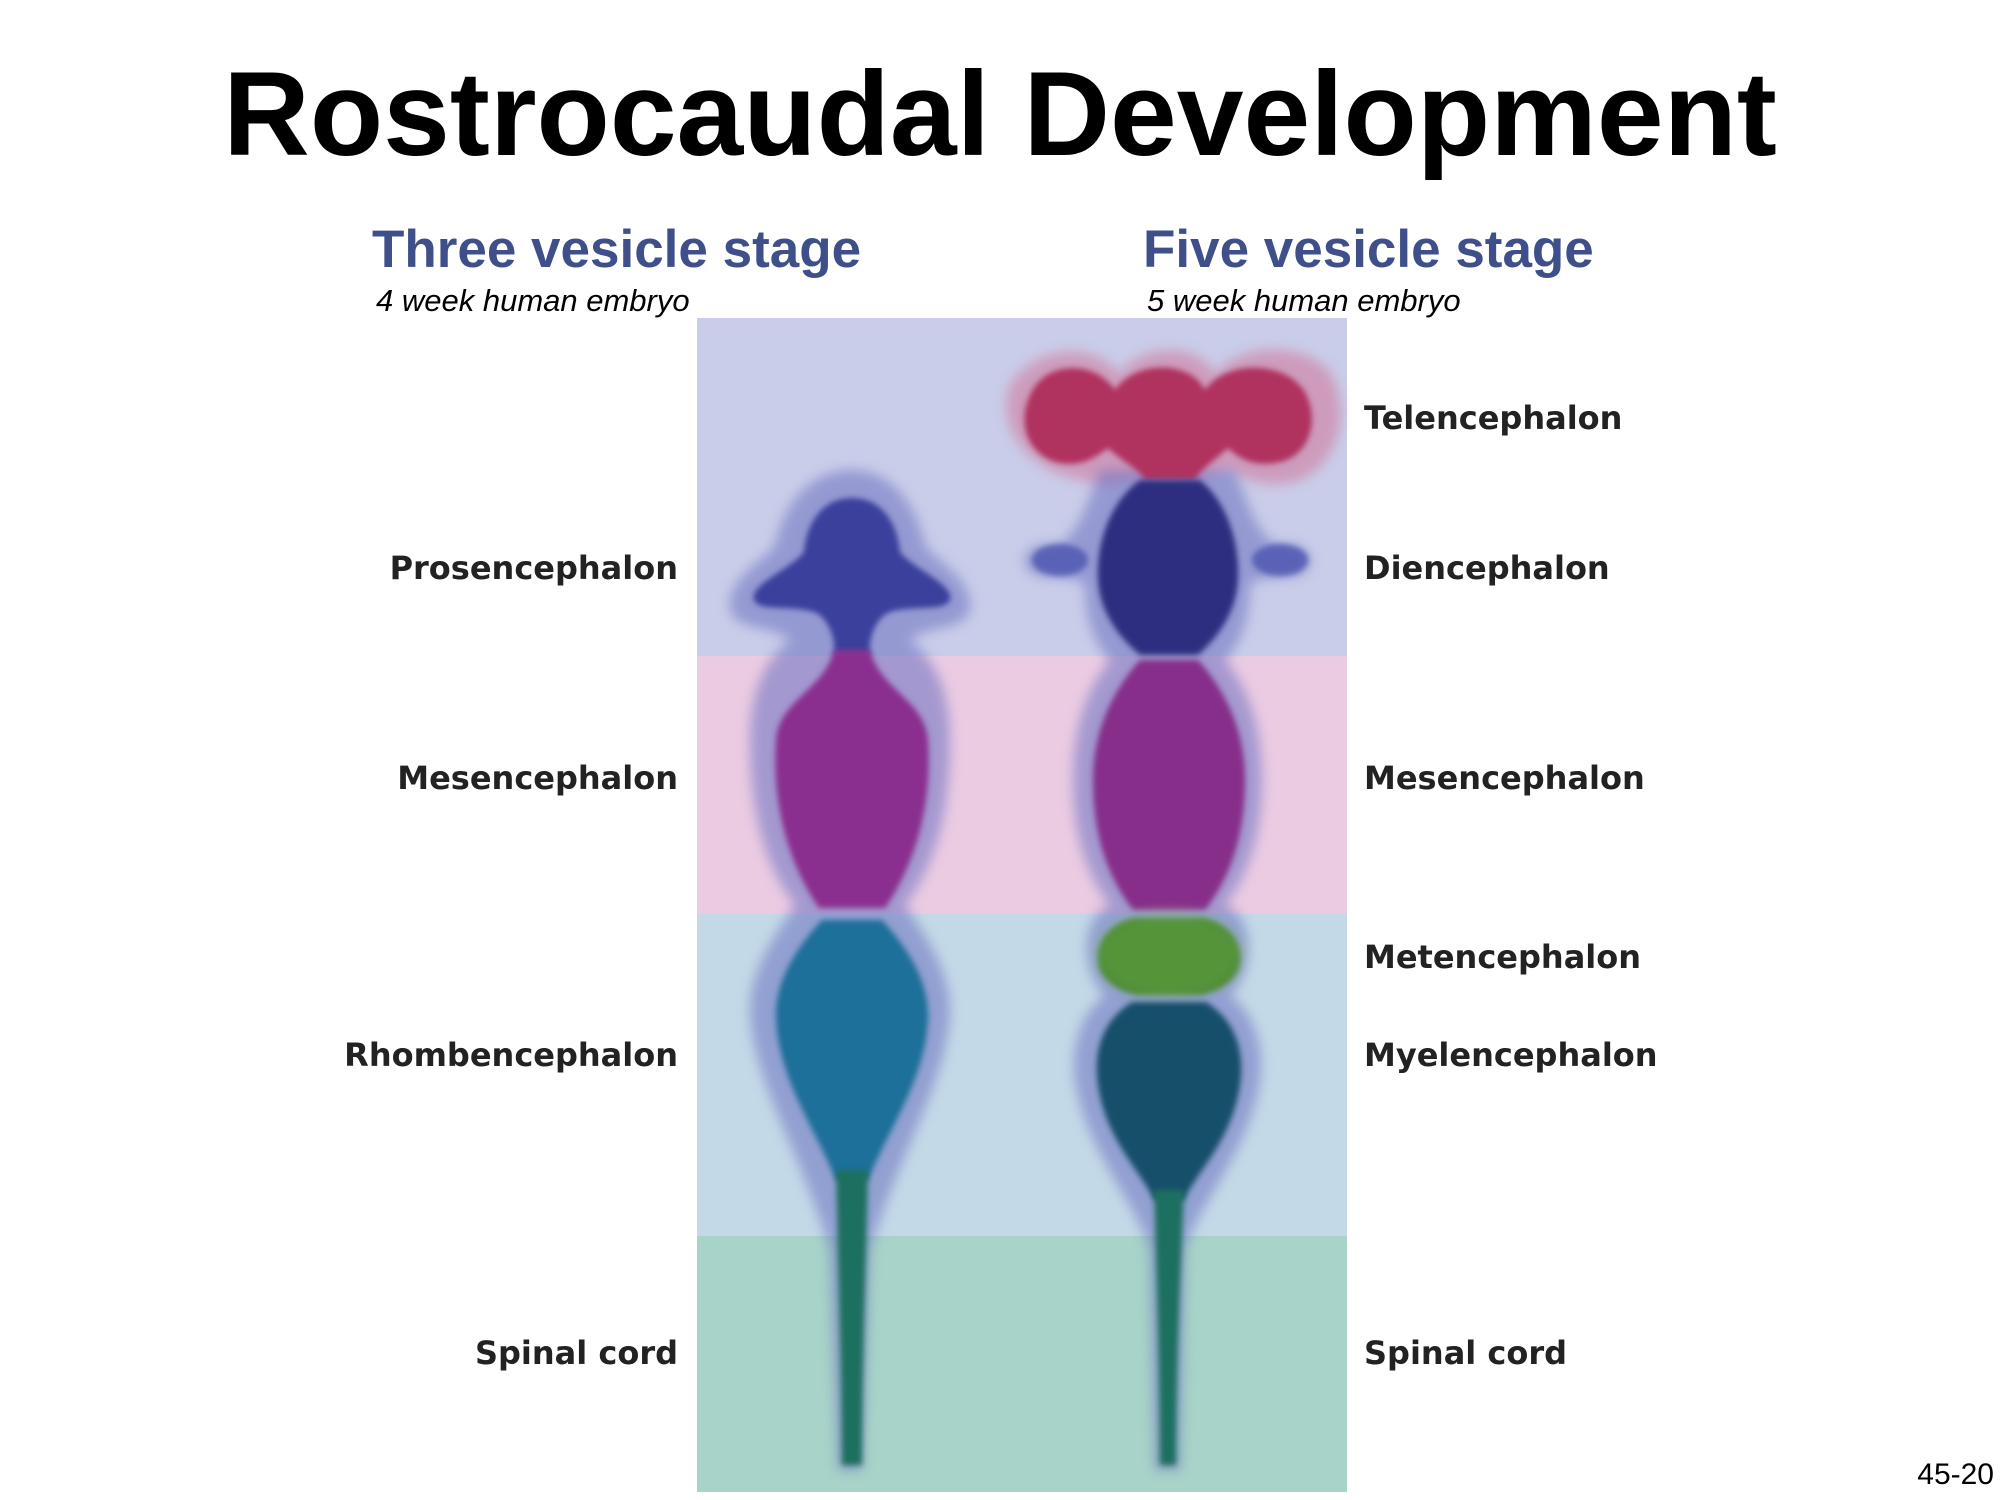  I want to click on slide-title: Rostrocaudal Development, so click(1000, 114).